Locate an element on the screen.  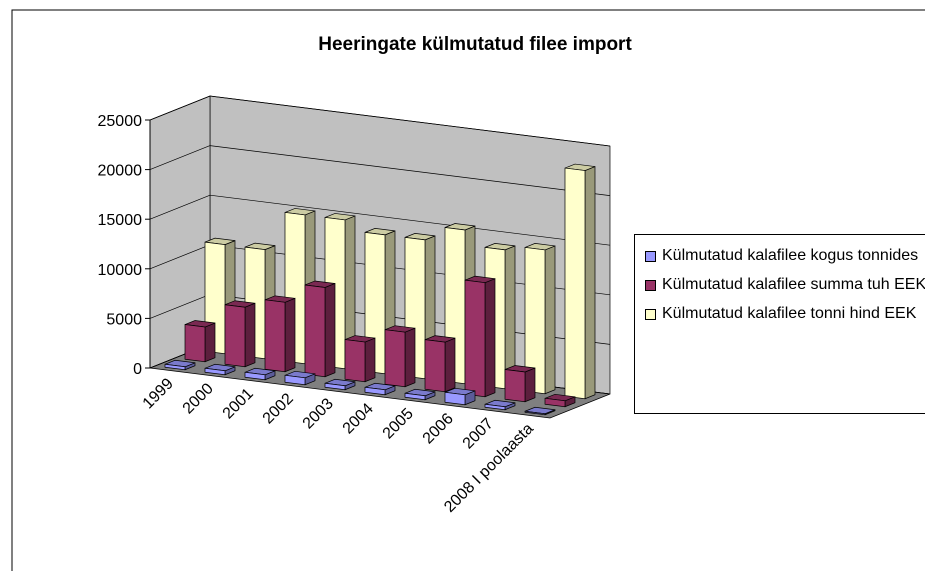
y-tick-label: 15000 is located at coordinates (120, 220).